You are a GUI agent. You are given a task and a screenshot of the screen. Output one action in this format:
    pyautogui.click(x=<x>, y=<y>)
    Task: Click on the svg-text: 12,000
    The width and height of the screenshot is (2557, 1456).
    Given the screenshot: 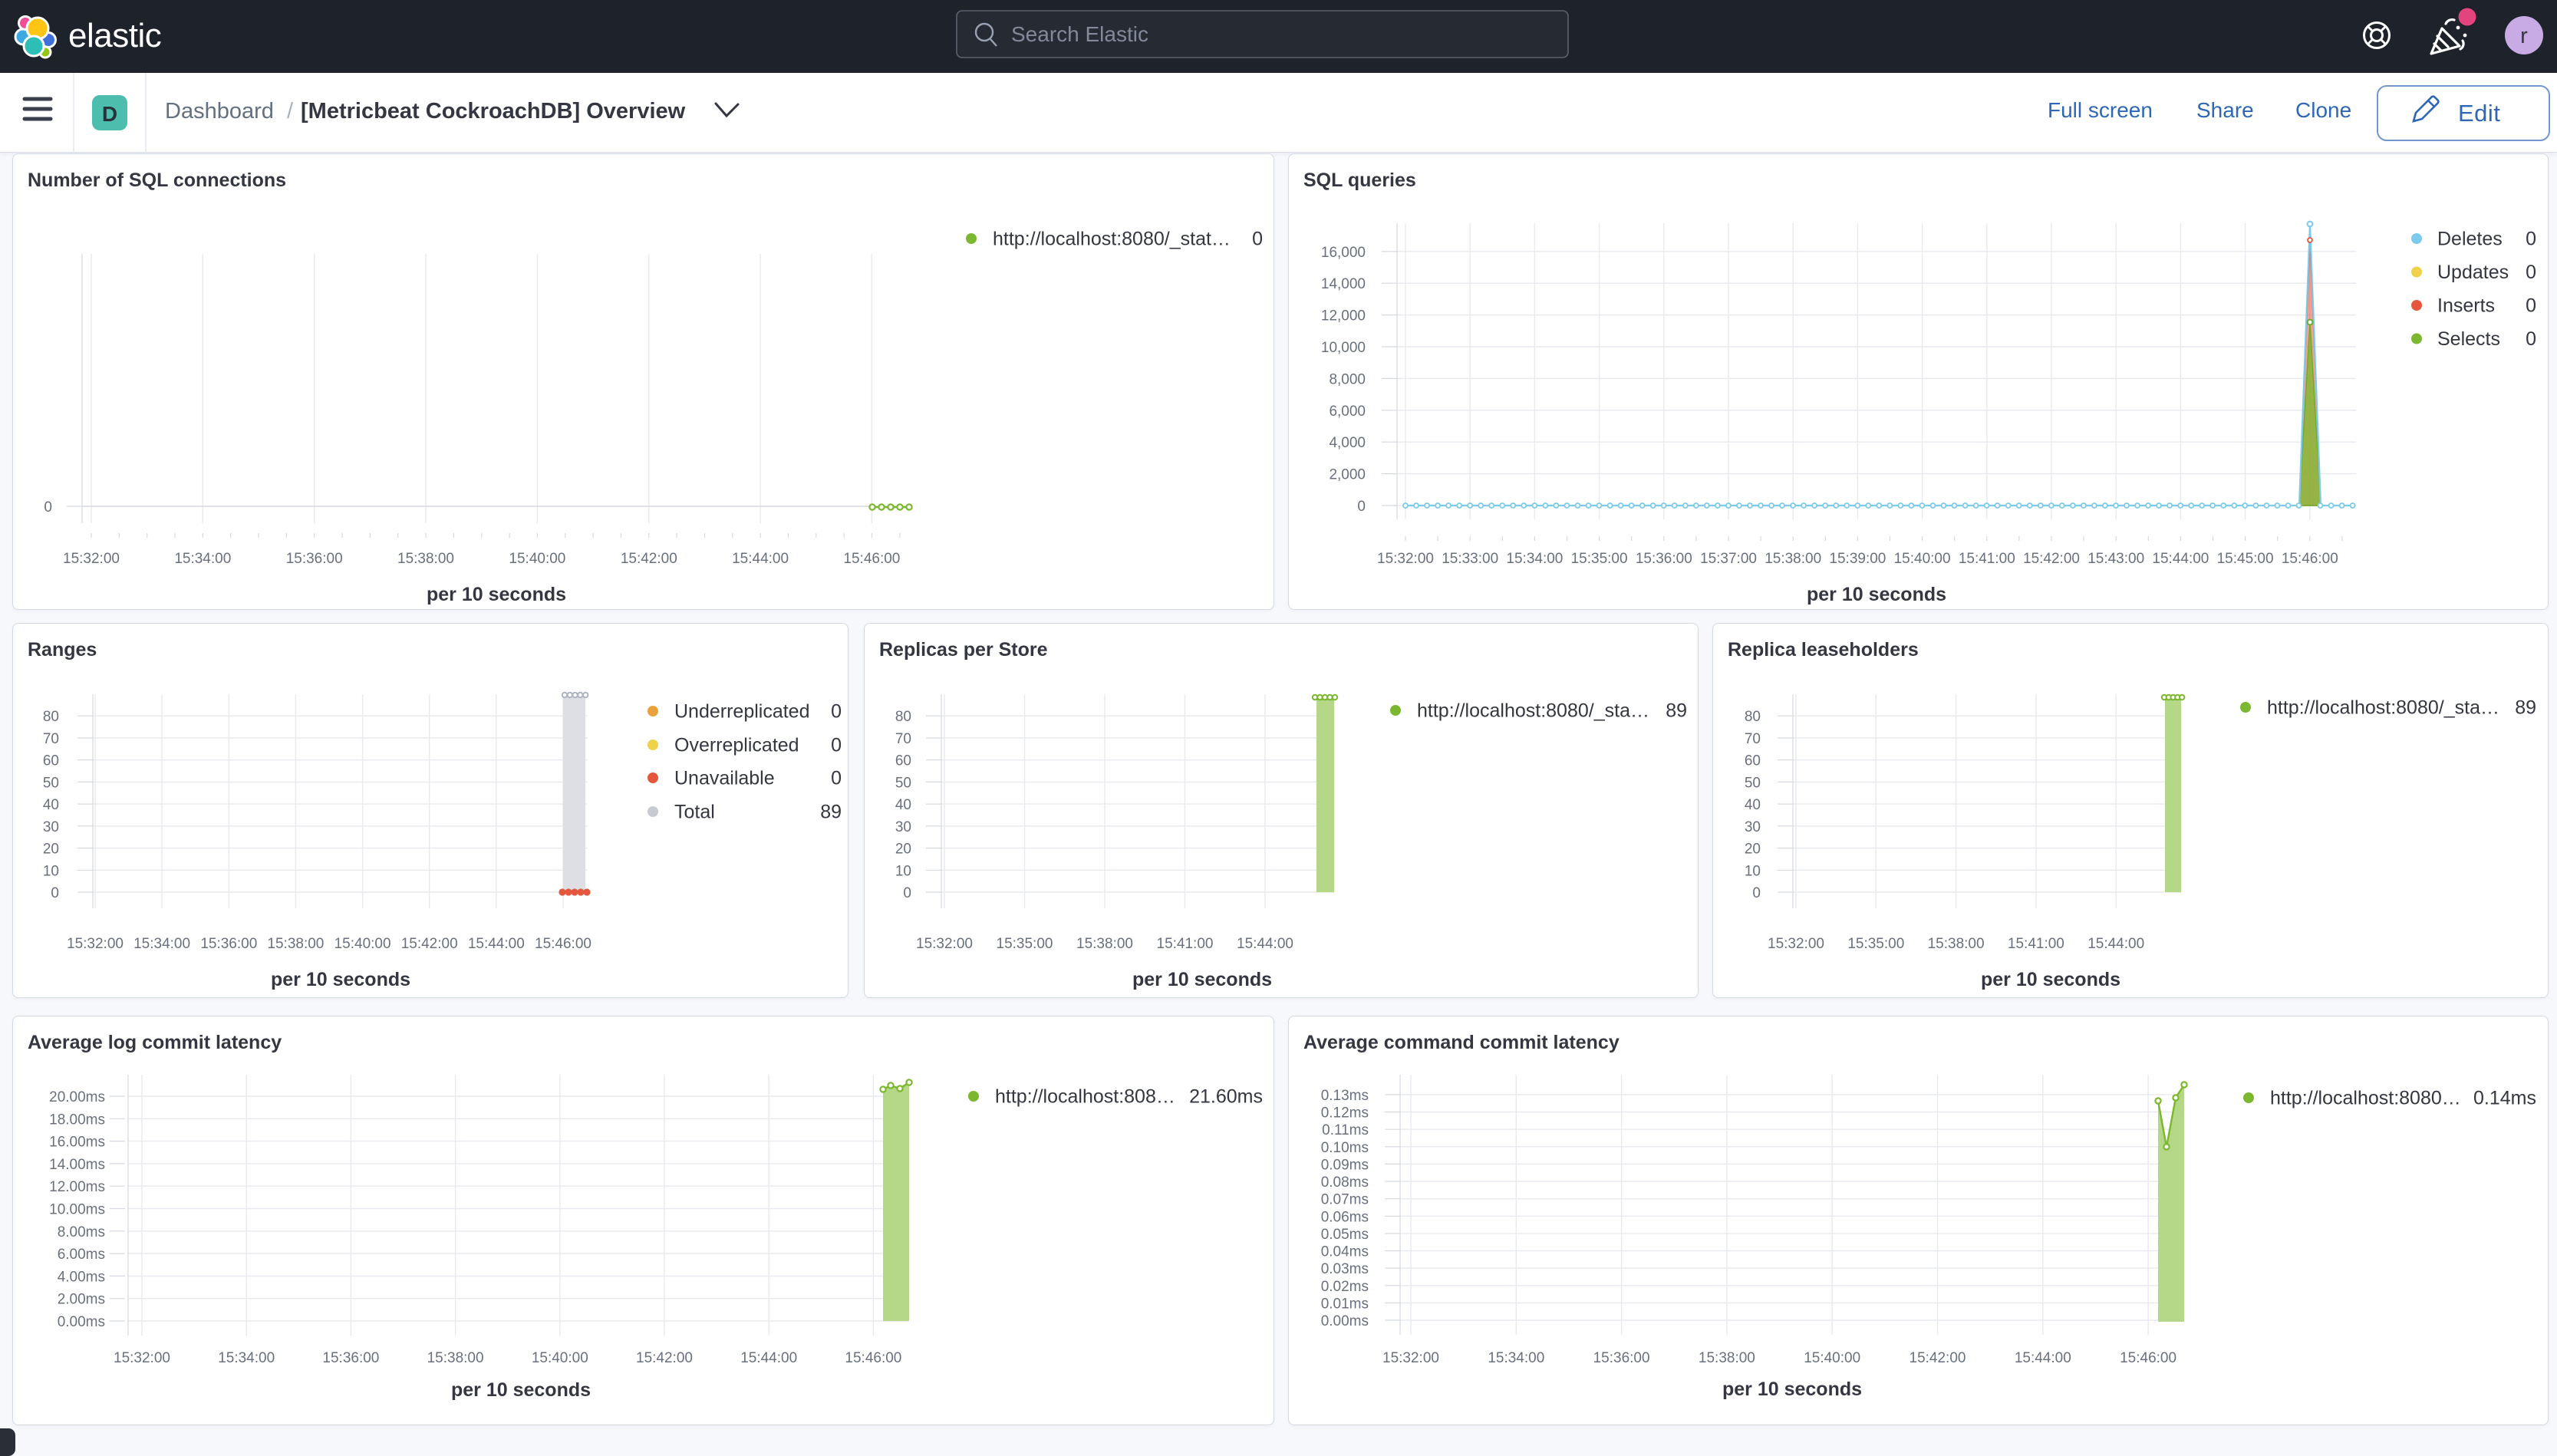 What is the action you would take?
    pyautogui.click(x=1343, y=316)
    